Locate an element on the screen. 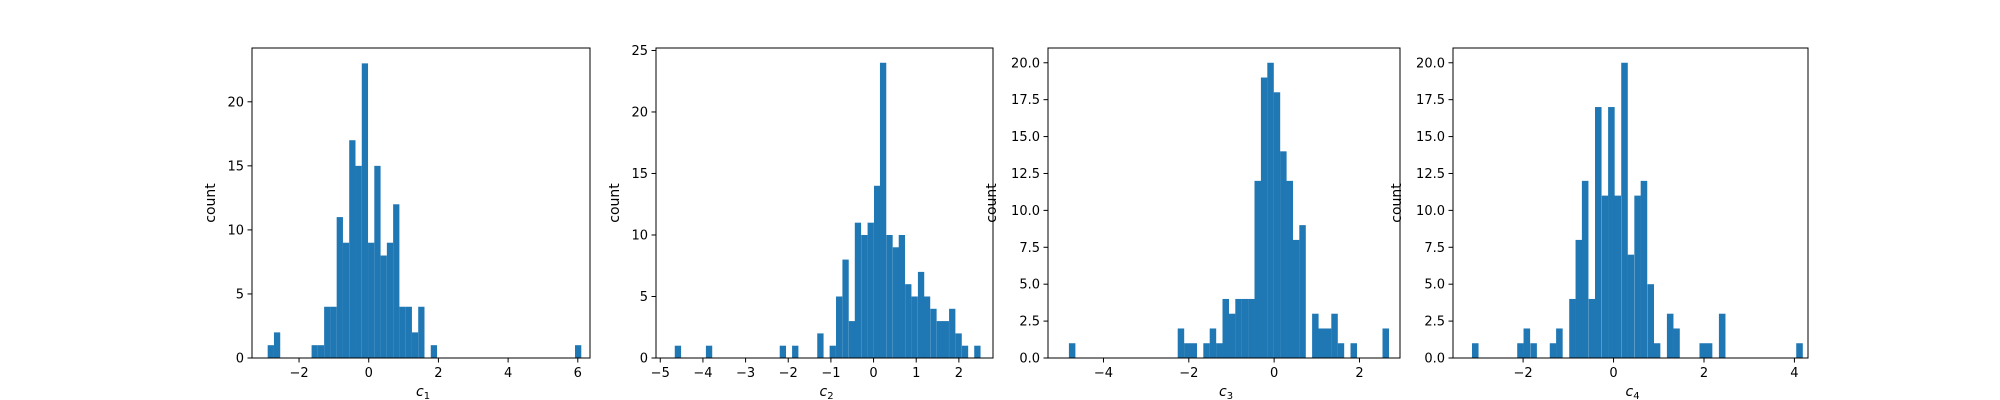 The width and height of the screenshot is (2000, 400). y-tick-label: 12.5 is located at coordinates (1025, 174).